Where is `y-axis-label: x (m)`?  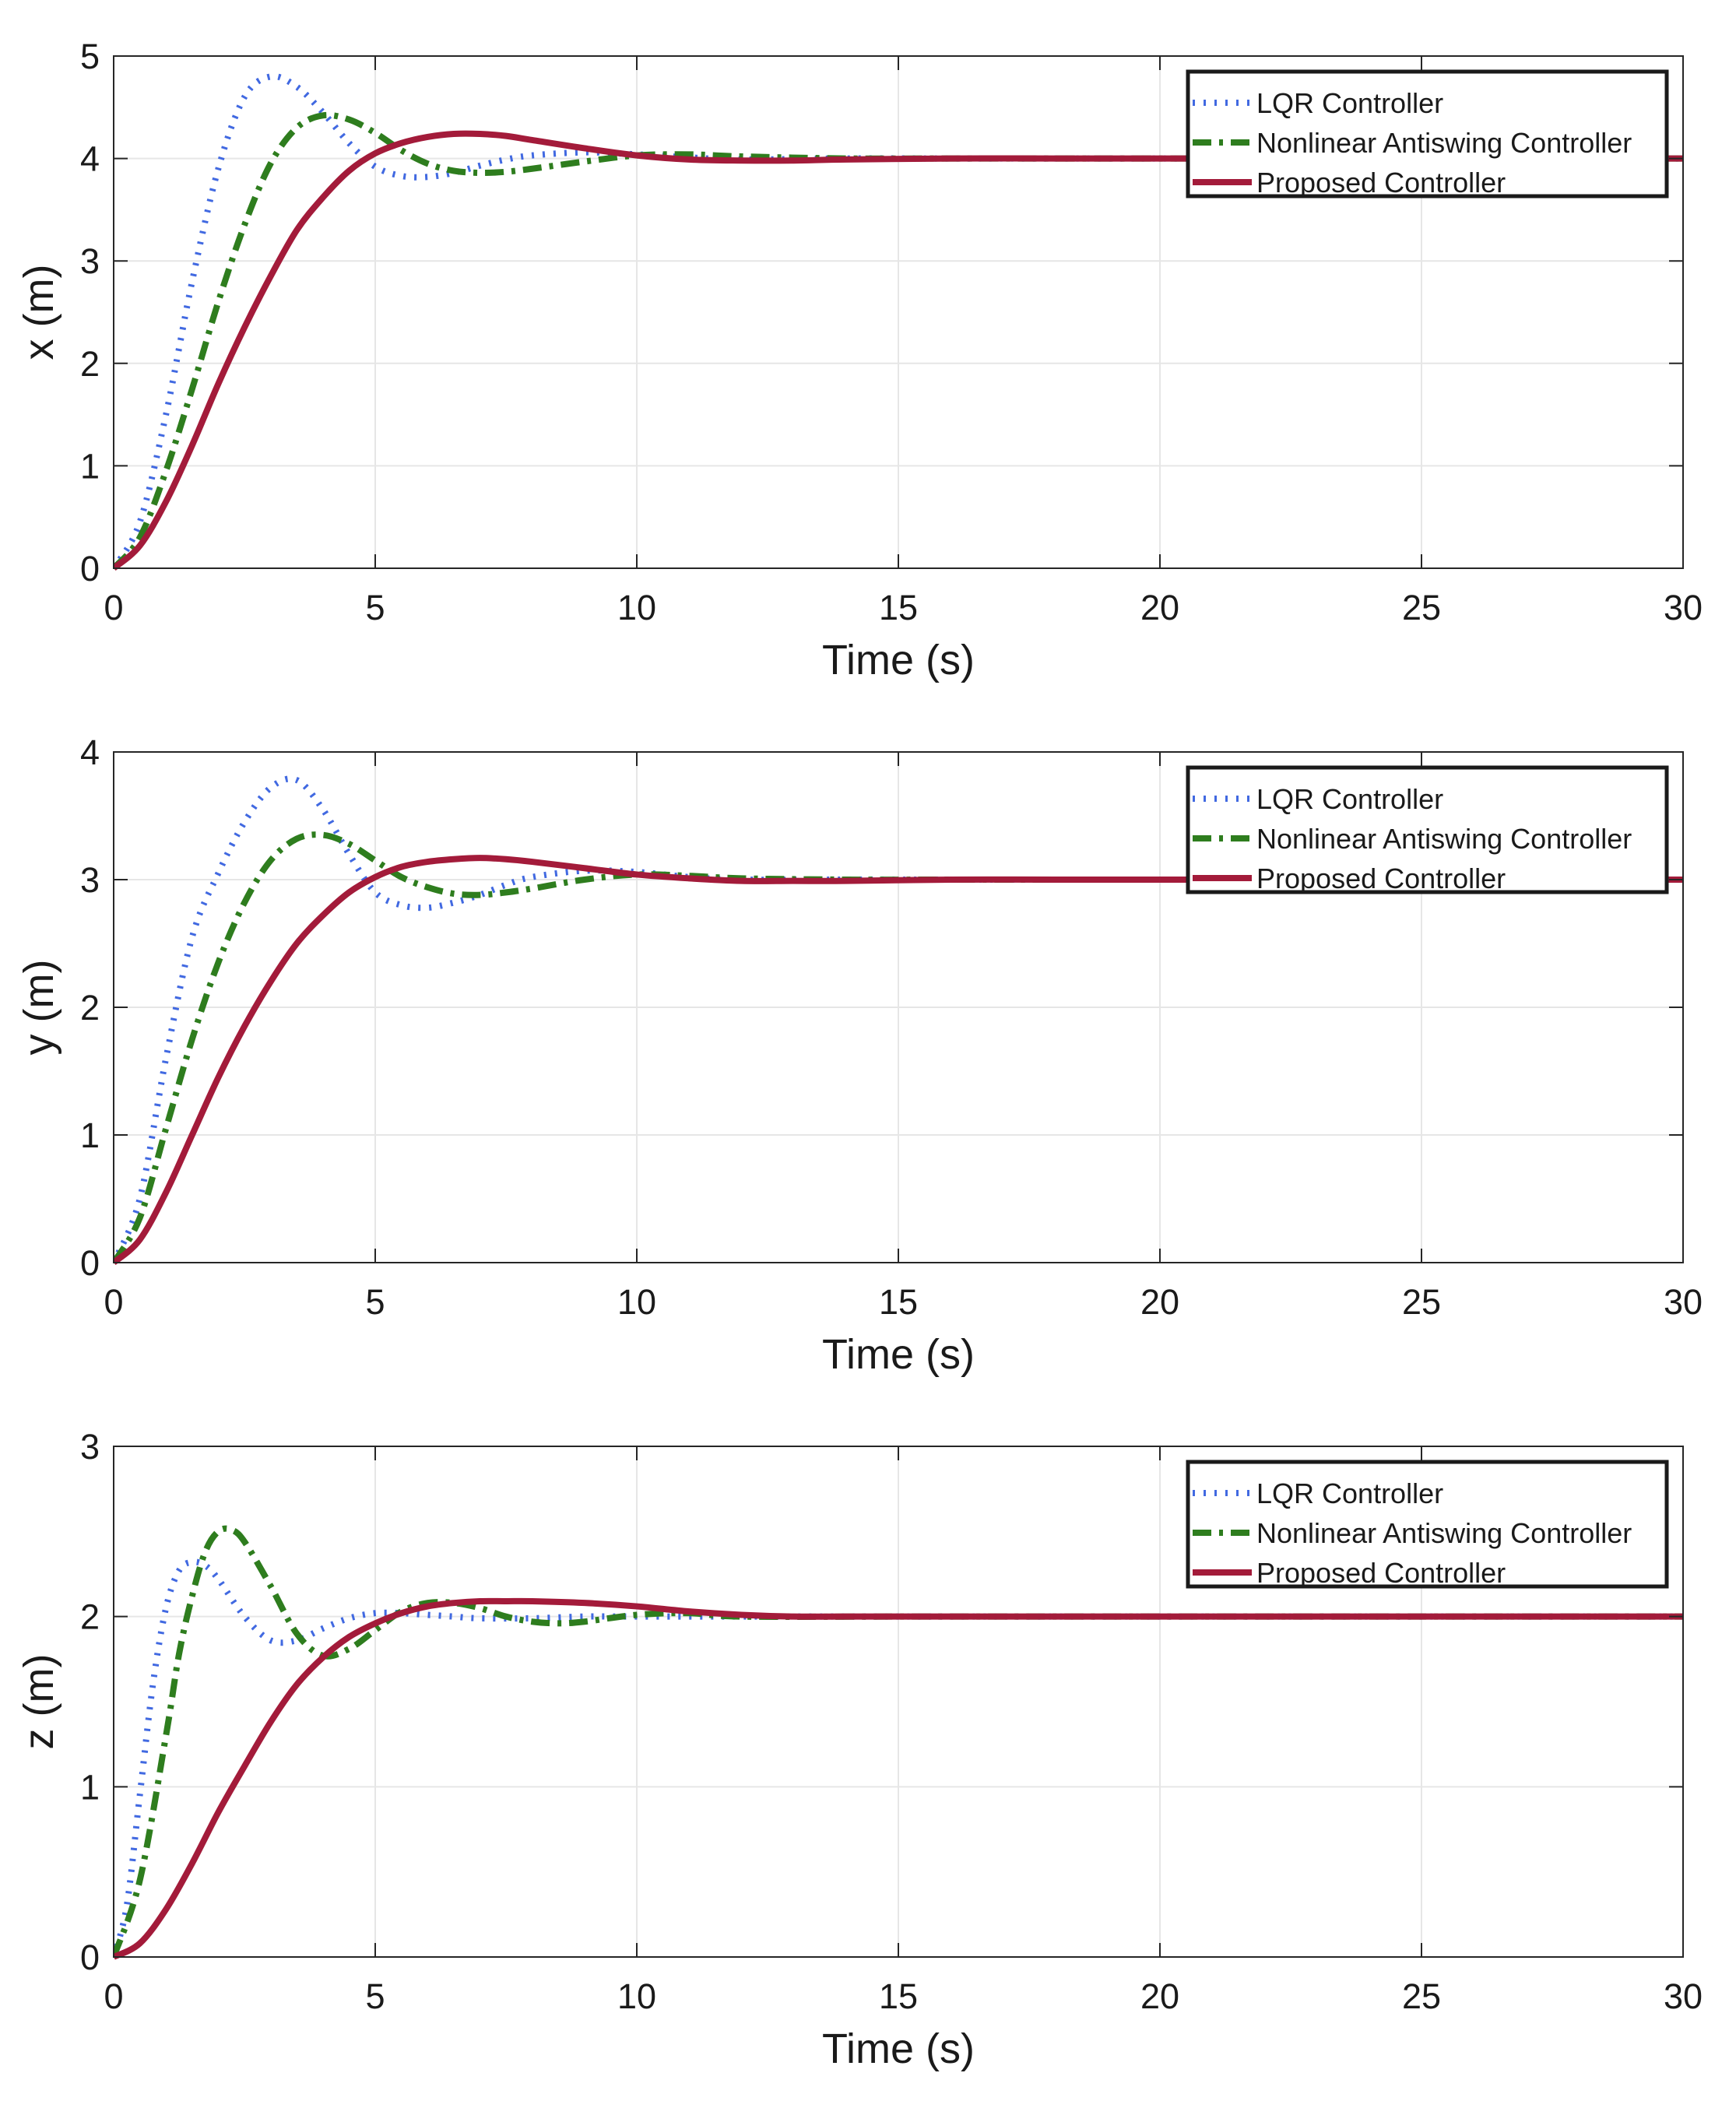 y-axis-label: x (m) is located at coordinates (39, 312).